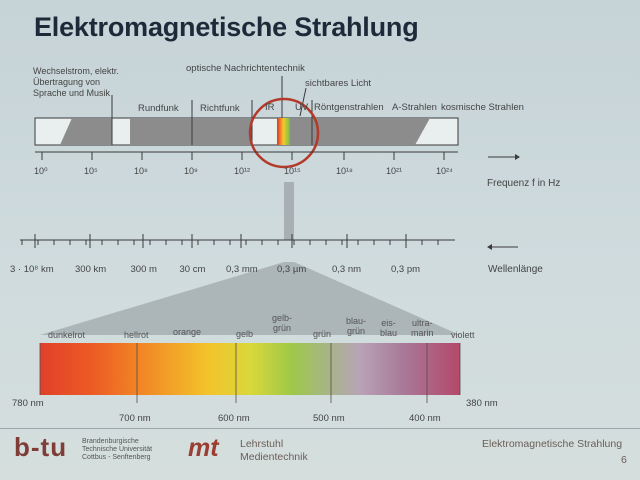 This screenshot has height=480, width=640. I want to click on frequency-tick-label: 10¹², so click(242, 171).